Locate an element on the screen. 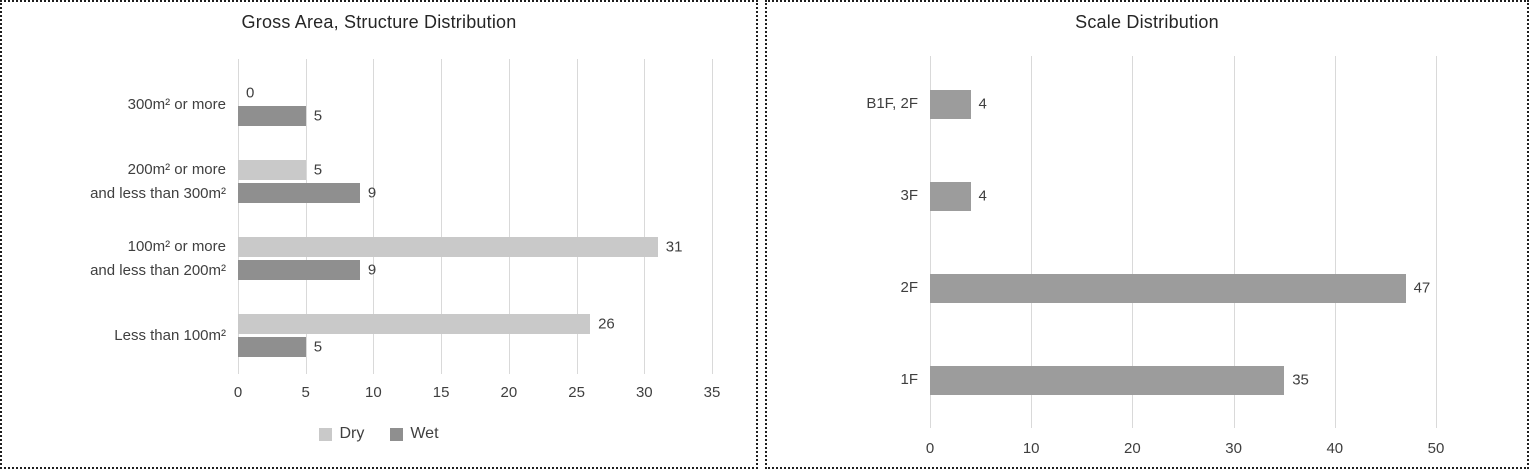  x-tick-label: 35 is located at coordinates (712, 392).